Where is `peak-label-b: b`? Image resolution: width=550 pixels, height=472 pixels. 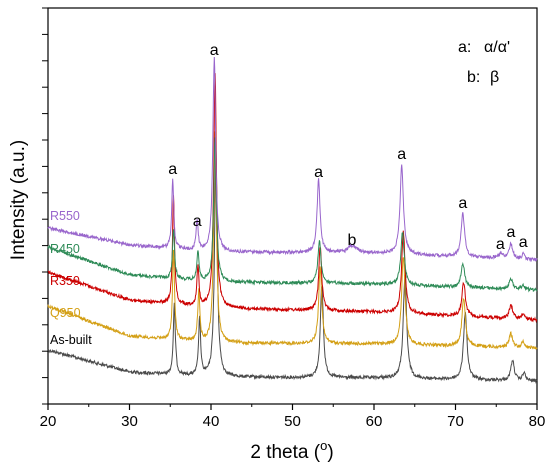 peak-label-b: b is located at coordinates (352, 240).